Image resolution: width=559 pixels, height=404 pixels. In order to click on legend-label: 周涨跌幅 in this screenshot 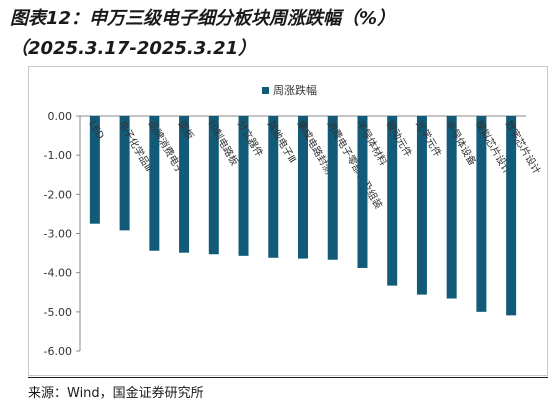, I will do `click(295, 90)`.